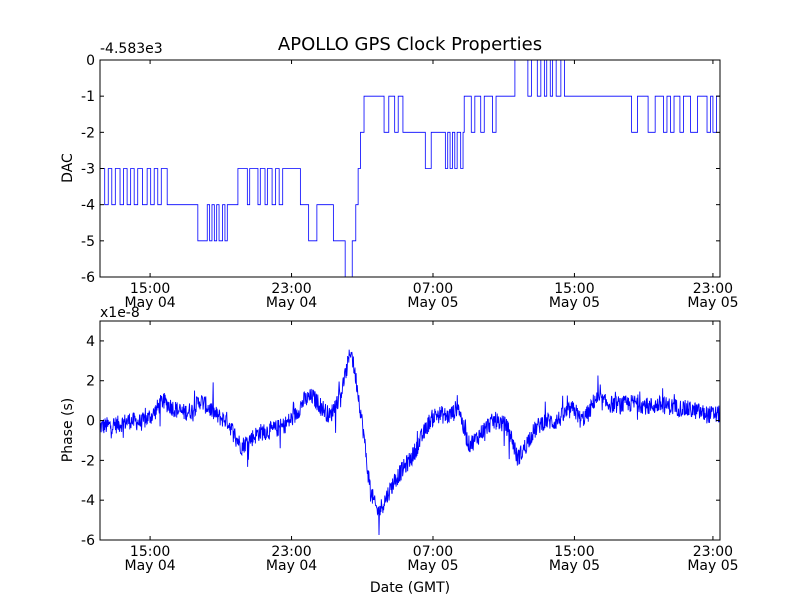 This screenshot has height=600, width=800. I want to click on dac-ytick-label: 0, so click(90, 61).